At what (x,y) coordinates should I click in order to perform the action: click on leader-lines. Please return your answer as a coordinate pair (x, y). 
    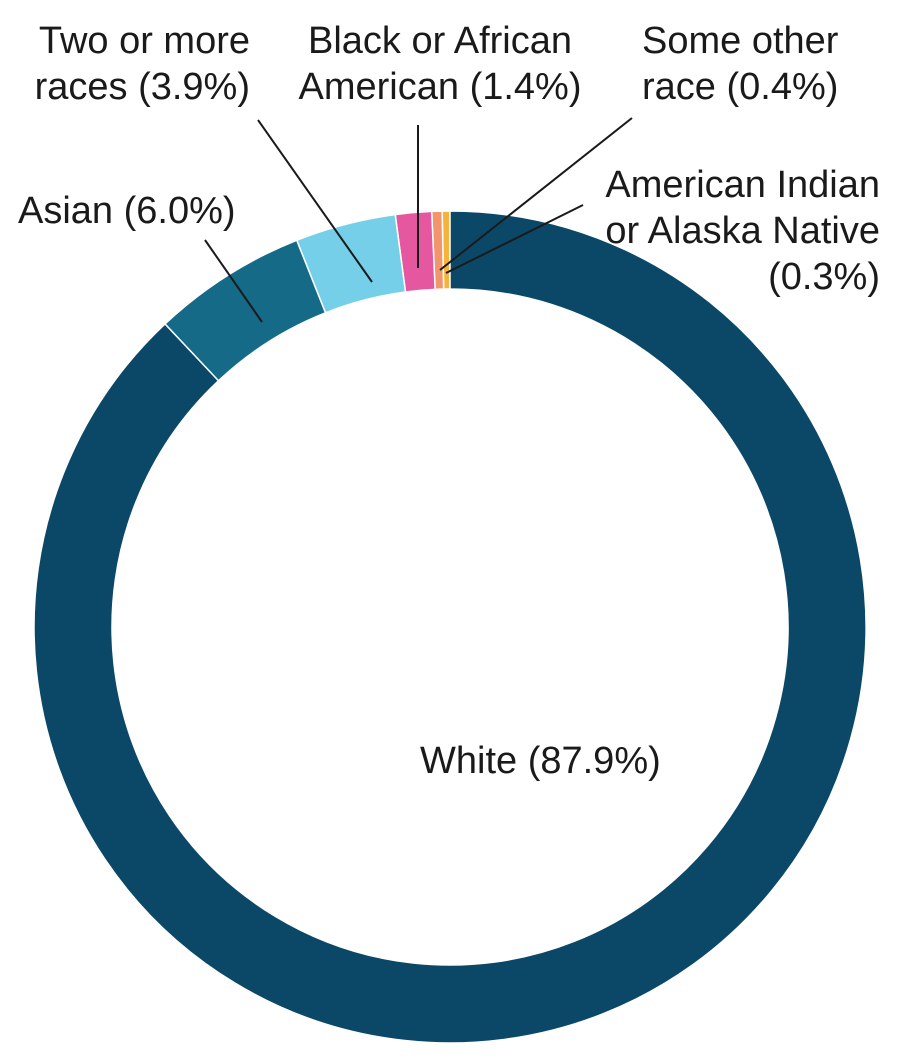
    Looking at the image, I should click on (418, 220).